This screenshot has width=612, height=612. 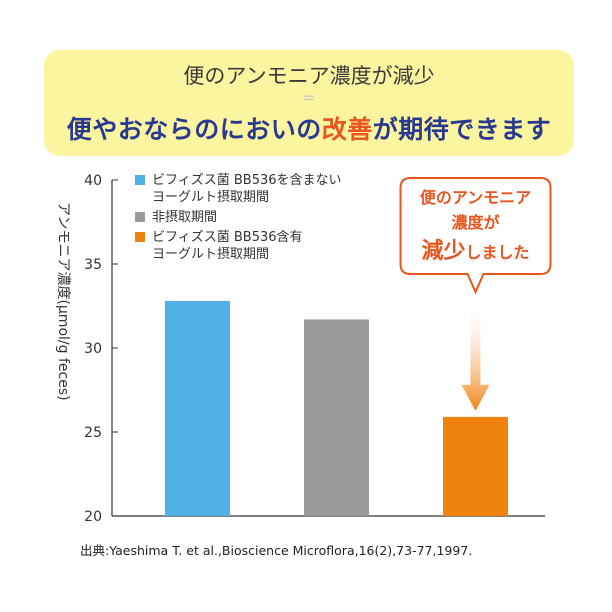 I want to click on y-tick-label: 25, so click(x=93, y=433).